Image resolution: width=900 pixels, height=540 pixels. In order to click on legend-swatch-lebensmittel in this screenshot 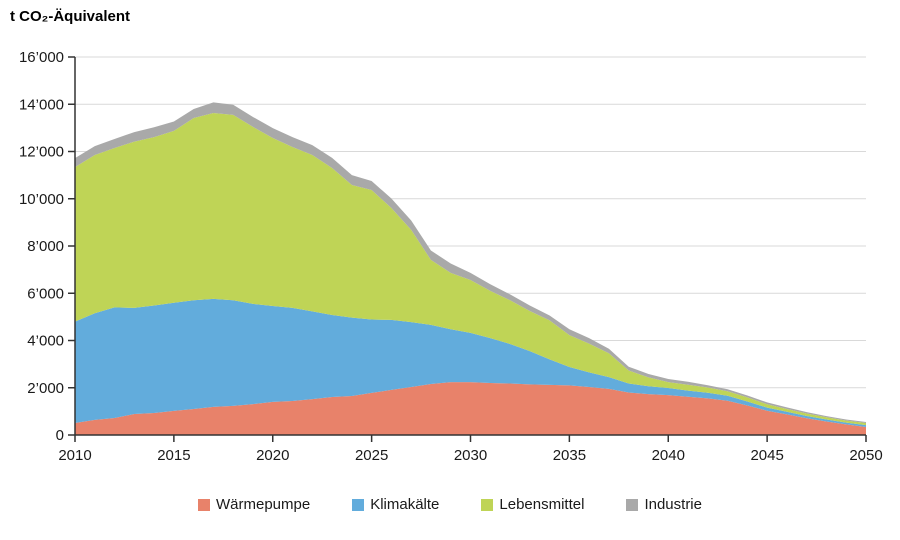, I will do `click(487, 504)`.